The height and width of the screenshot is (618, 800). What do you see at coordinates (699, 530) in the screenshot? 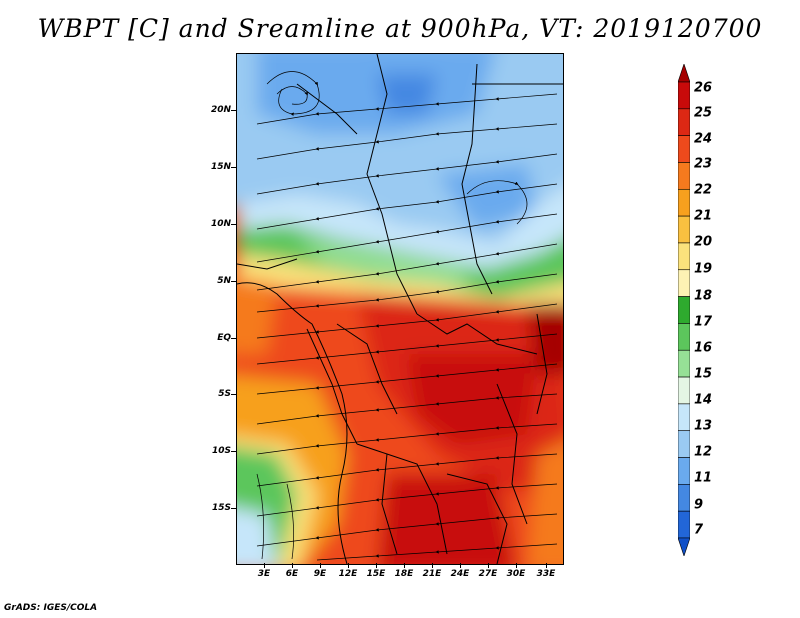
I see `colorbar-label: 7` at bounding box center [699, 530].